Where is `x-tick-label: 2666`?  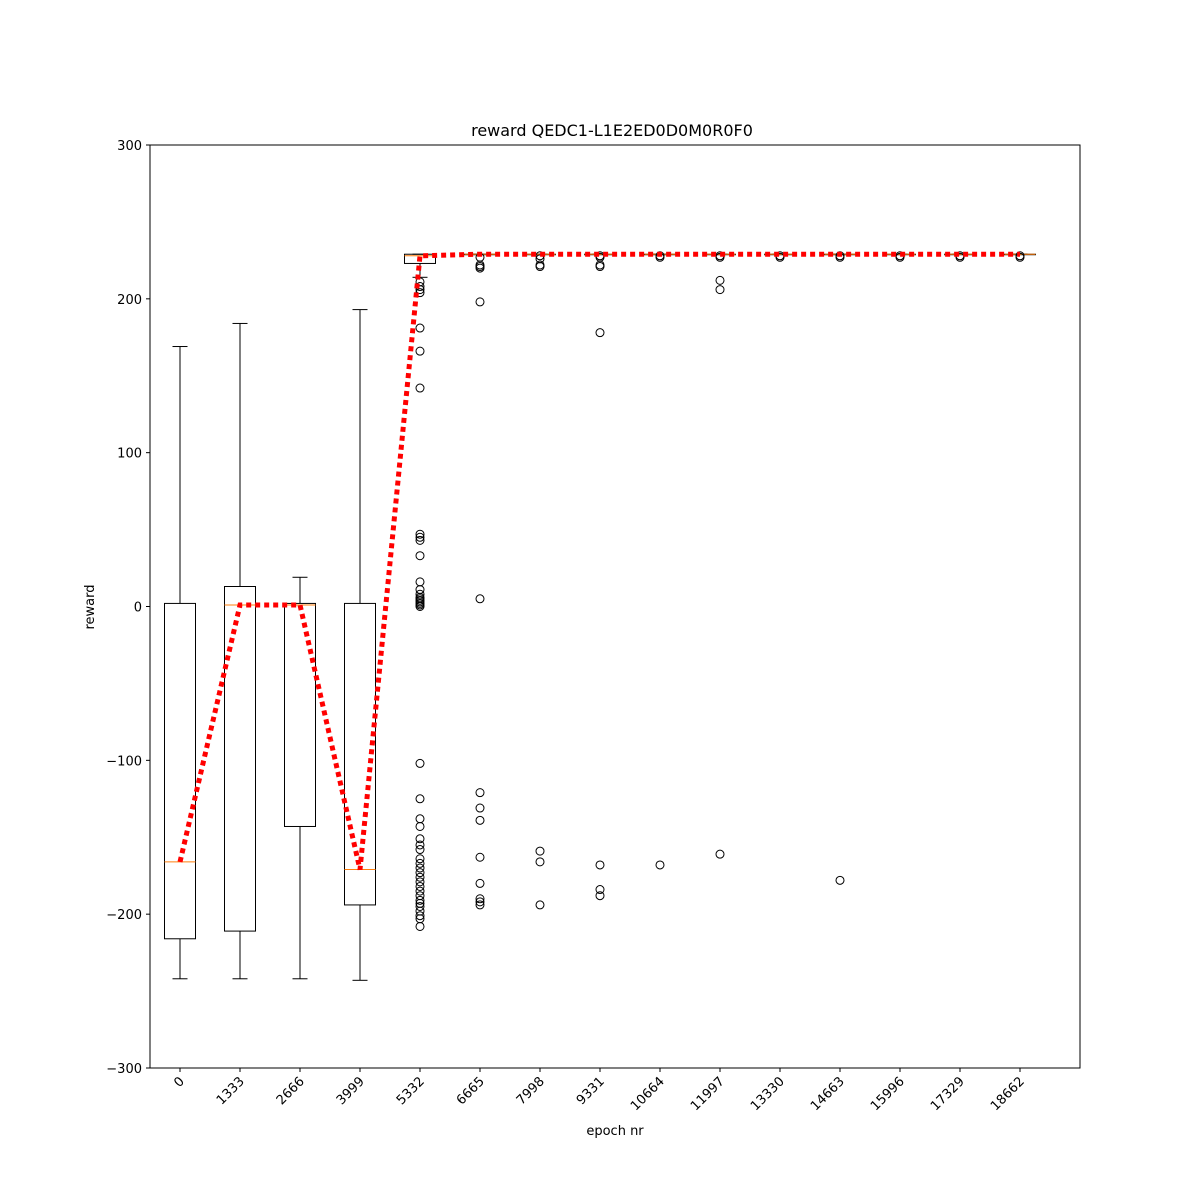
x-tick-label: 2666 is located at coordinates (291, 1091).